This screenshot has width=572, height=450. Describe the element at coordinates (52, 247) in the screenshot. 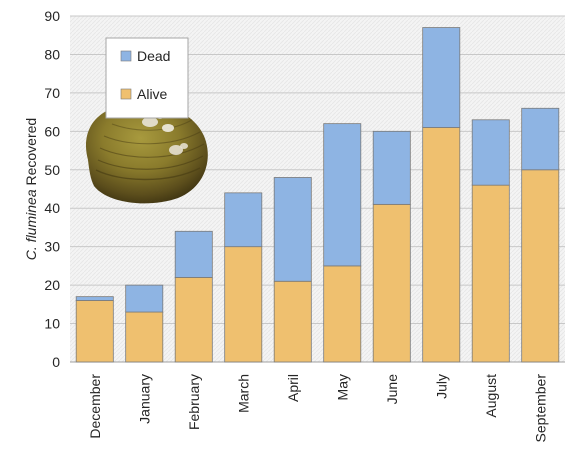

I see `y-tick-label: 30` at that location.